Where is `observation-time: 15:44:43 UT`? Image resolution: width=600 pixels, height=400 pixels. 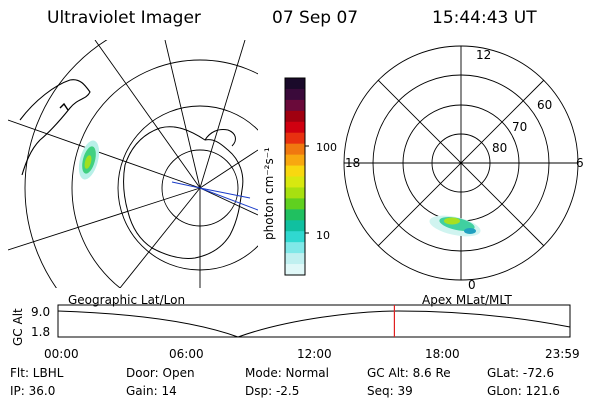
observation-time: 15:44:43 UT is located at coordinates (484, 18).